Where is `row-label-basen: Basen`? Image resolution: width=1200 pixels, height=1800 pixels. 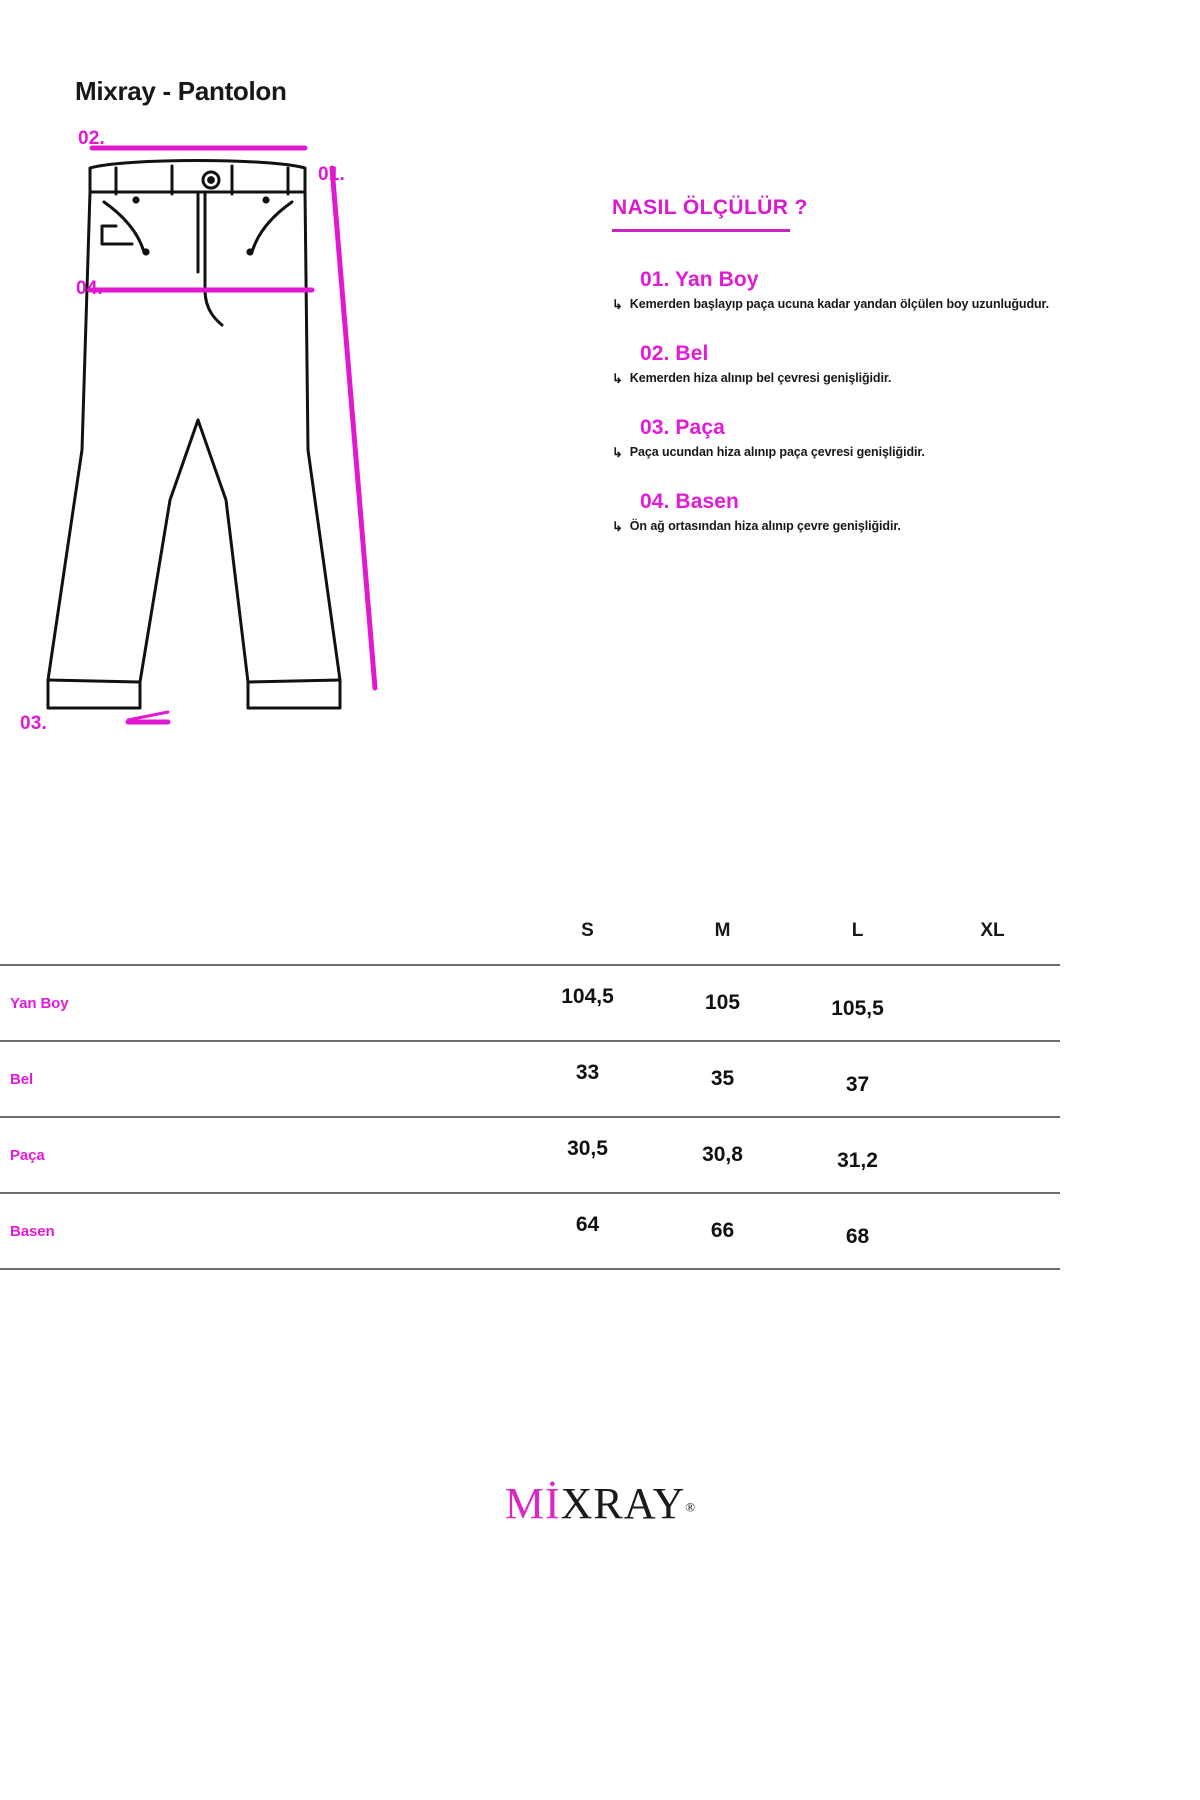 row-label-basen: Basen is located at coordinates (32, 1231).